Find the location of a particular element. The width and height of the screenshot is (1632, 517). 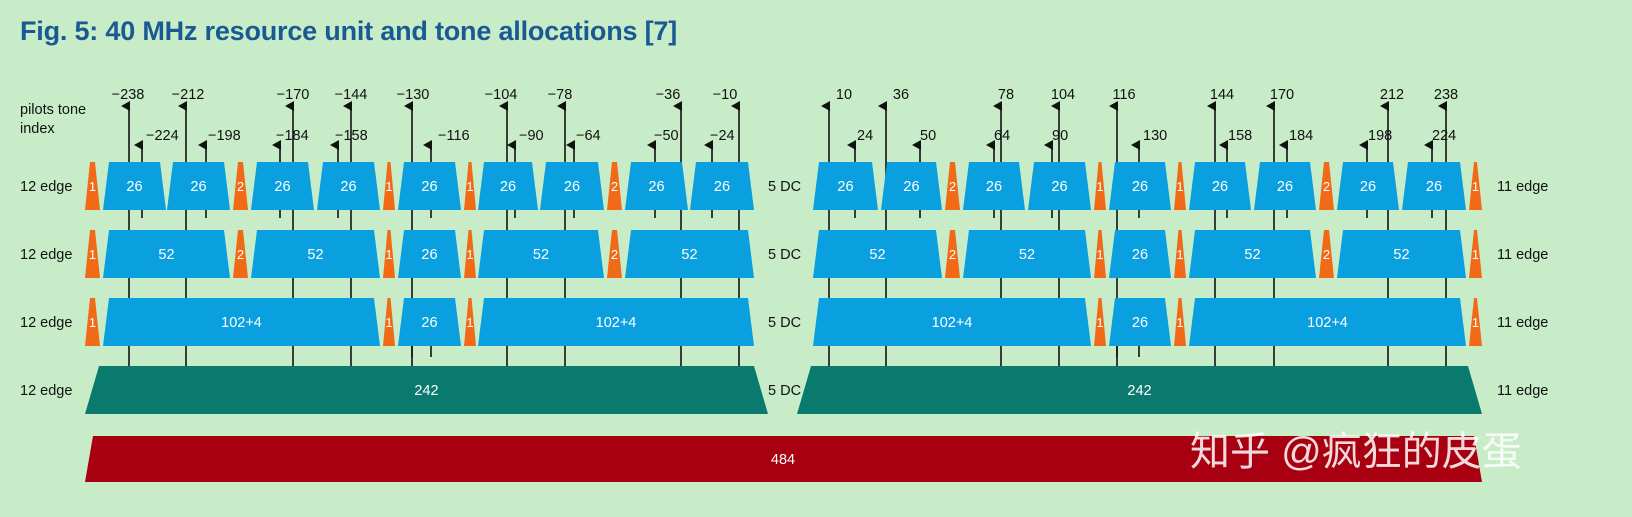

pilot-index-label: 10 is located at coordinates (844, 95).